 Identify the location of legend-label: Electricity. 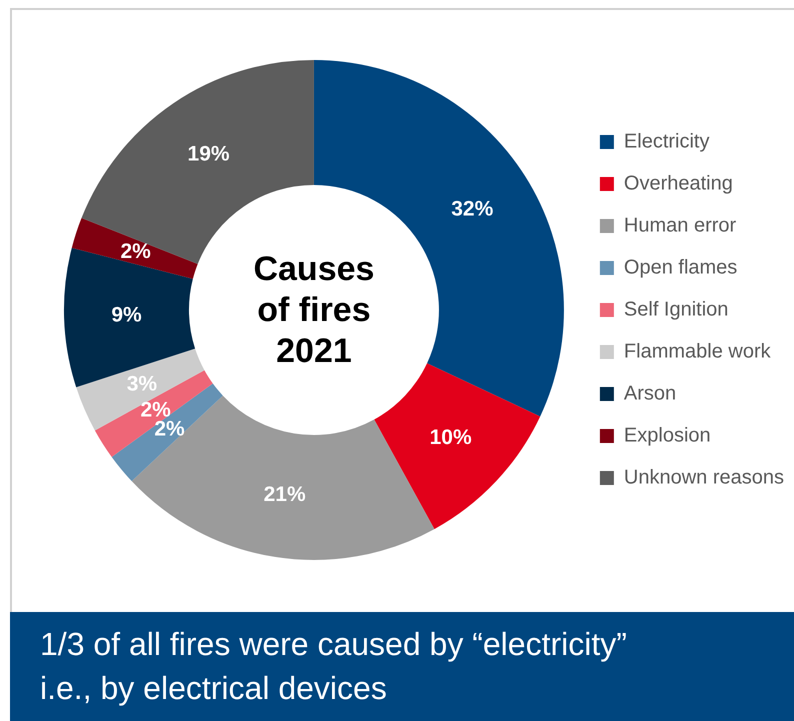
(667, 141).